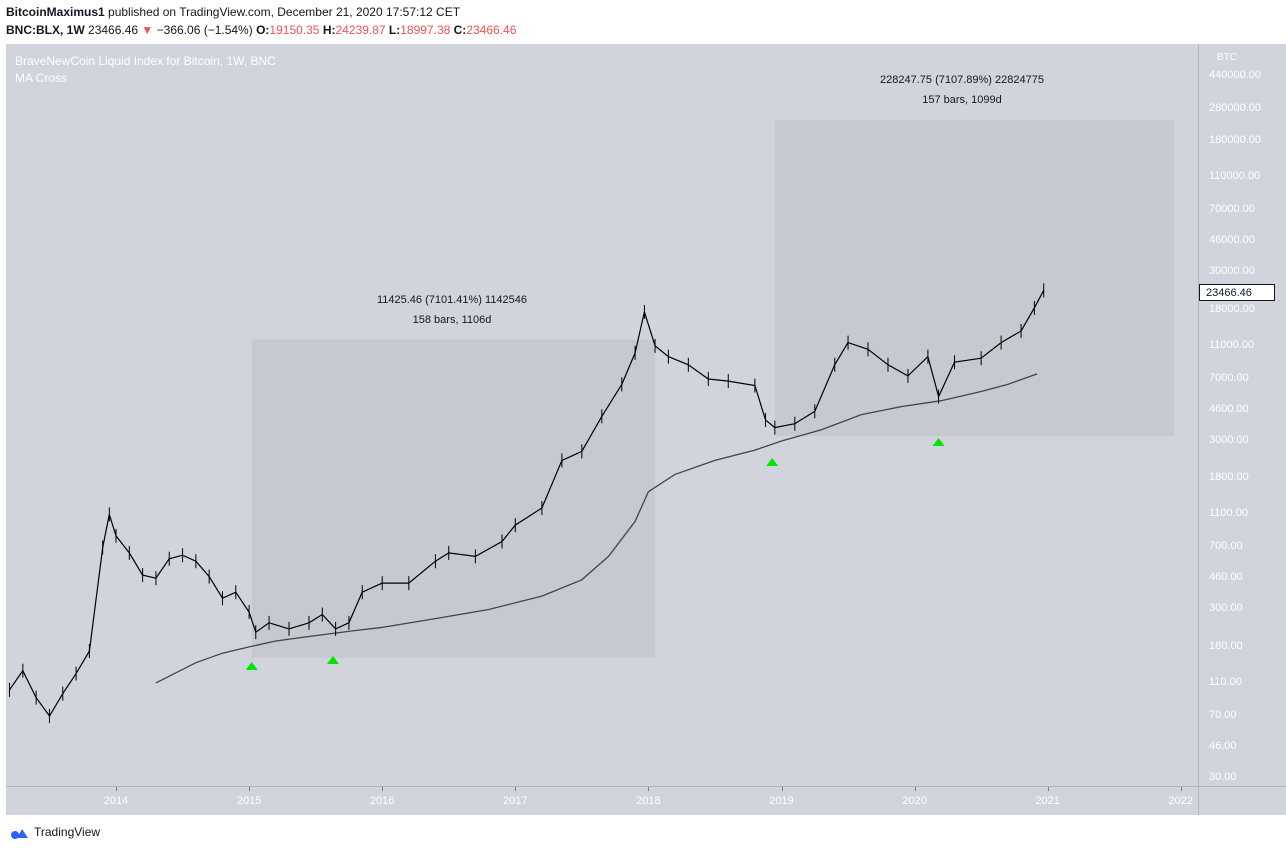 This screenshot has width=1286, height=852. I want to click on time-tick-label: 2014, so click(116, 801).